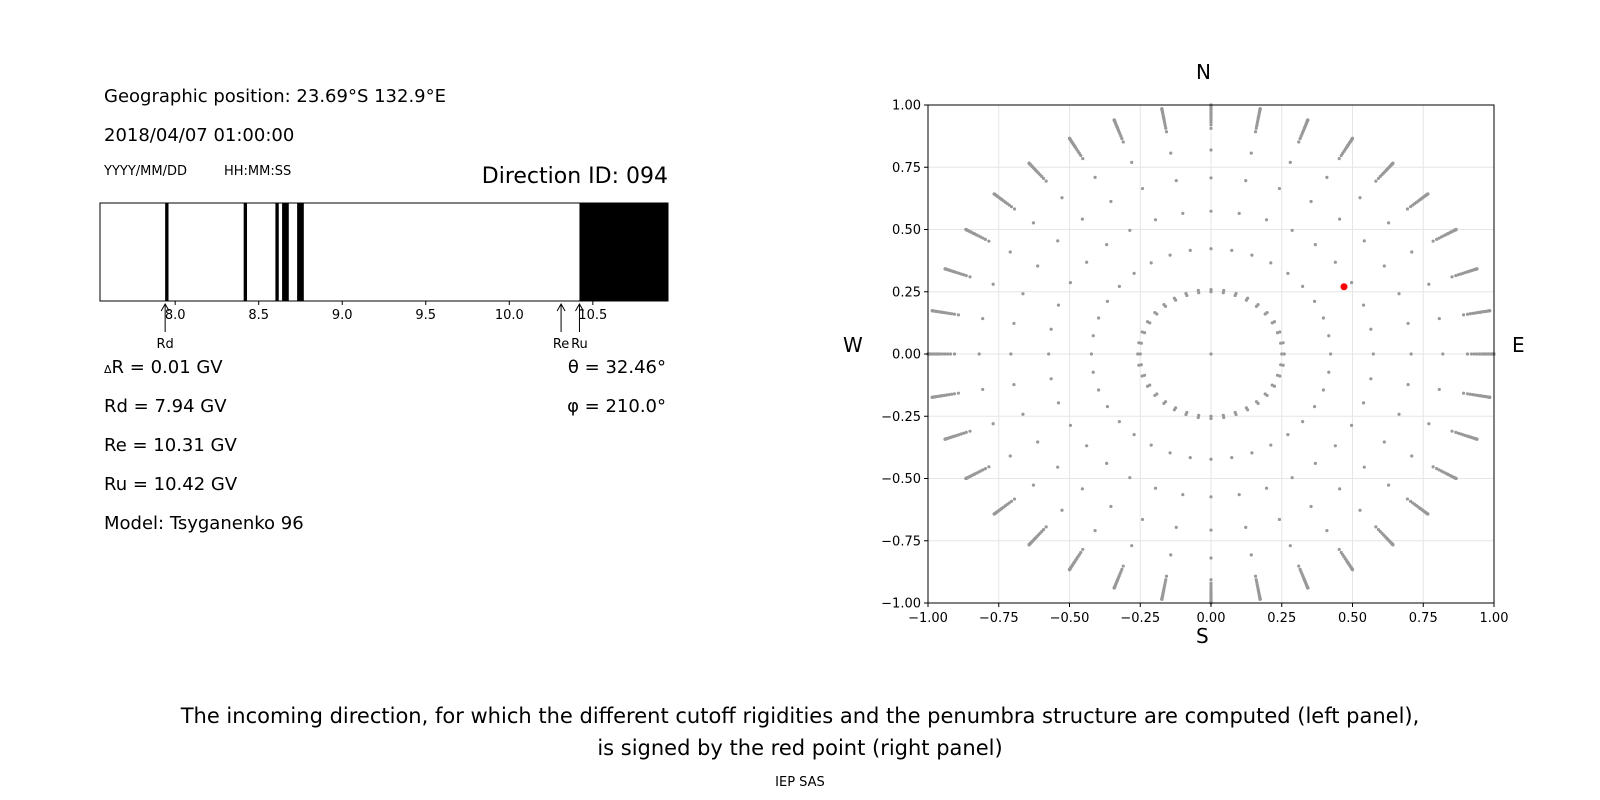 Image resolution: width=1600 pixels, height=800 pixels. Describe the element at coordinates (1344, 287) in the screenshot. I see `selected-direction-point` at that location.